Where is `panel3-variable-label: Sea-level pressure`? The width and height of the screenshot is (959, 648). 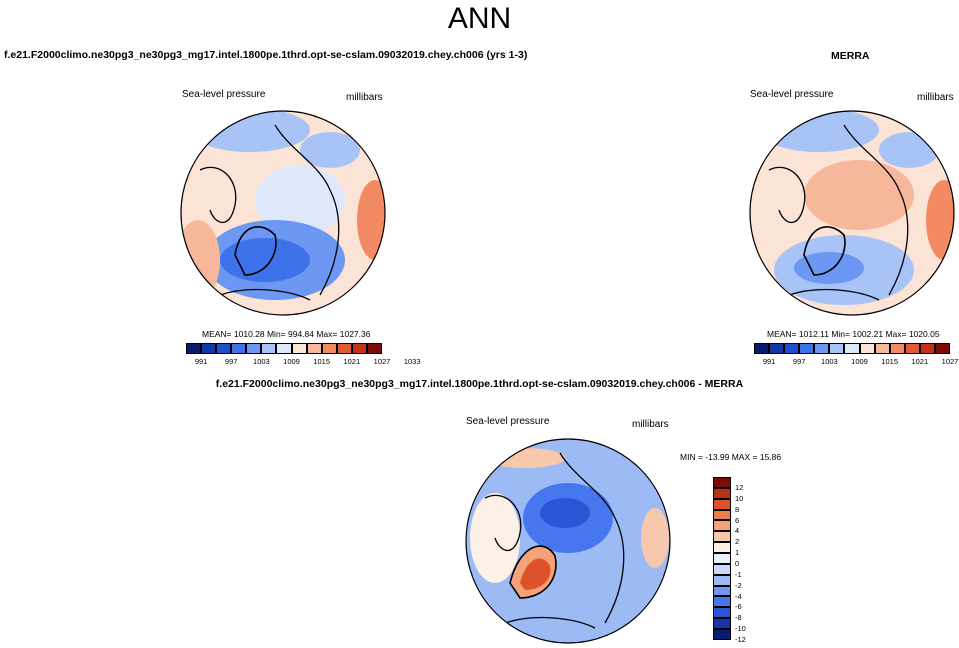
panel3-variable-label: Sea-level pressure is located at coordinates (508, 421).